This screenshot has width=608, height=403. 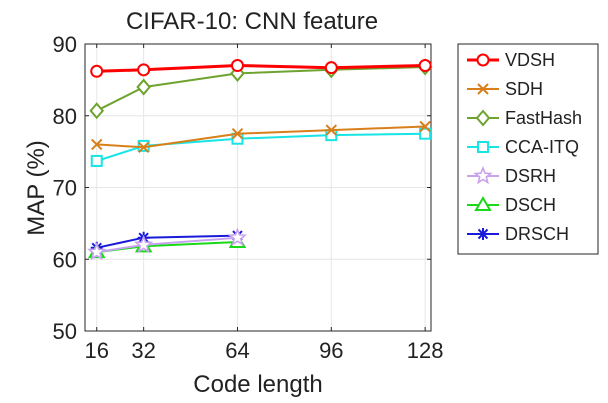 What do you see at coordinates (96, 350) in the screenshot?
I see `x-tick-label: 16` at bounding box center [96, 350].